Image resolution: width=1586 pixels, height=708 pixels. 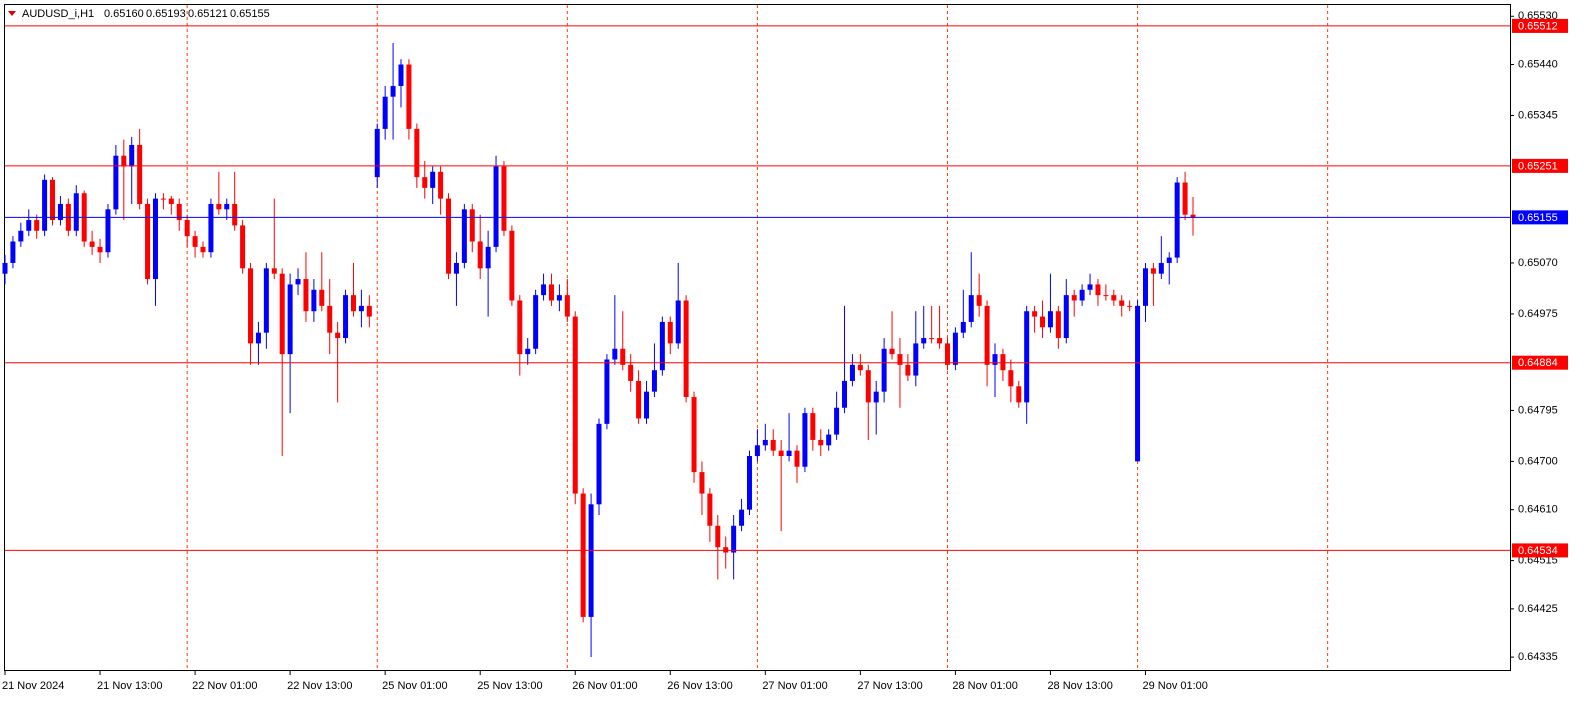 I want to click on x-tick-label: 25 Nov 01:00, so click(x=414, y=686).